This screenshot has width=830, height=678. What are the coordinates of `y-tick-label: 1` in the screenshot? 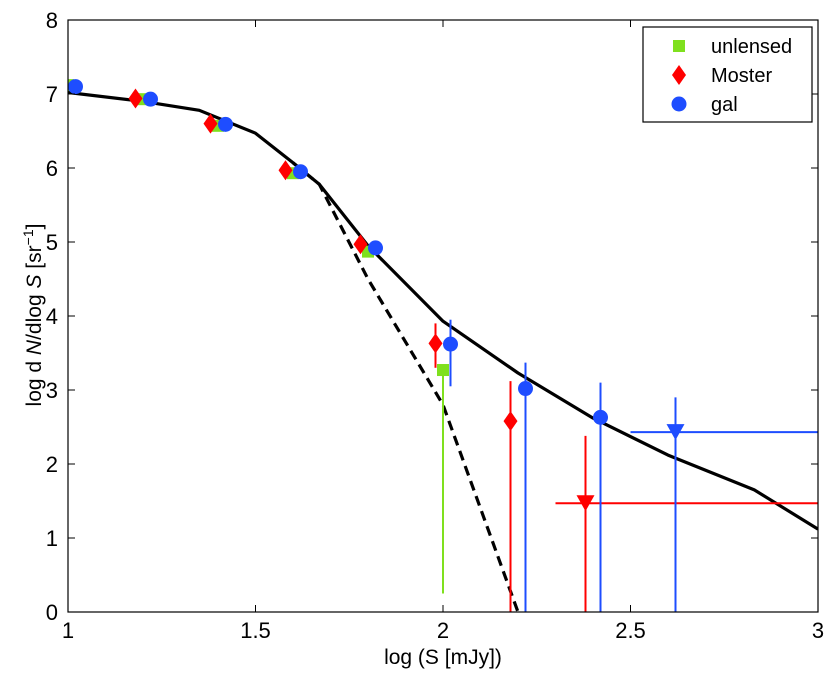 It's located at (52, 538).